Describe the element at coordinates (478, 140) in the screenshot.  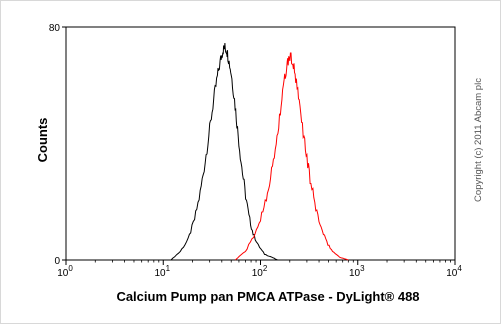
I see `copyright-text: Copyright (c) 2011 Abcam plc` at that location.